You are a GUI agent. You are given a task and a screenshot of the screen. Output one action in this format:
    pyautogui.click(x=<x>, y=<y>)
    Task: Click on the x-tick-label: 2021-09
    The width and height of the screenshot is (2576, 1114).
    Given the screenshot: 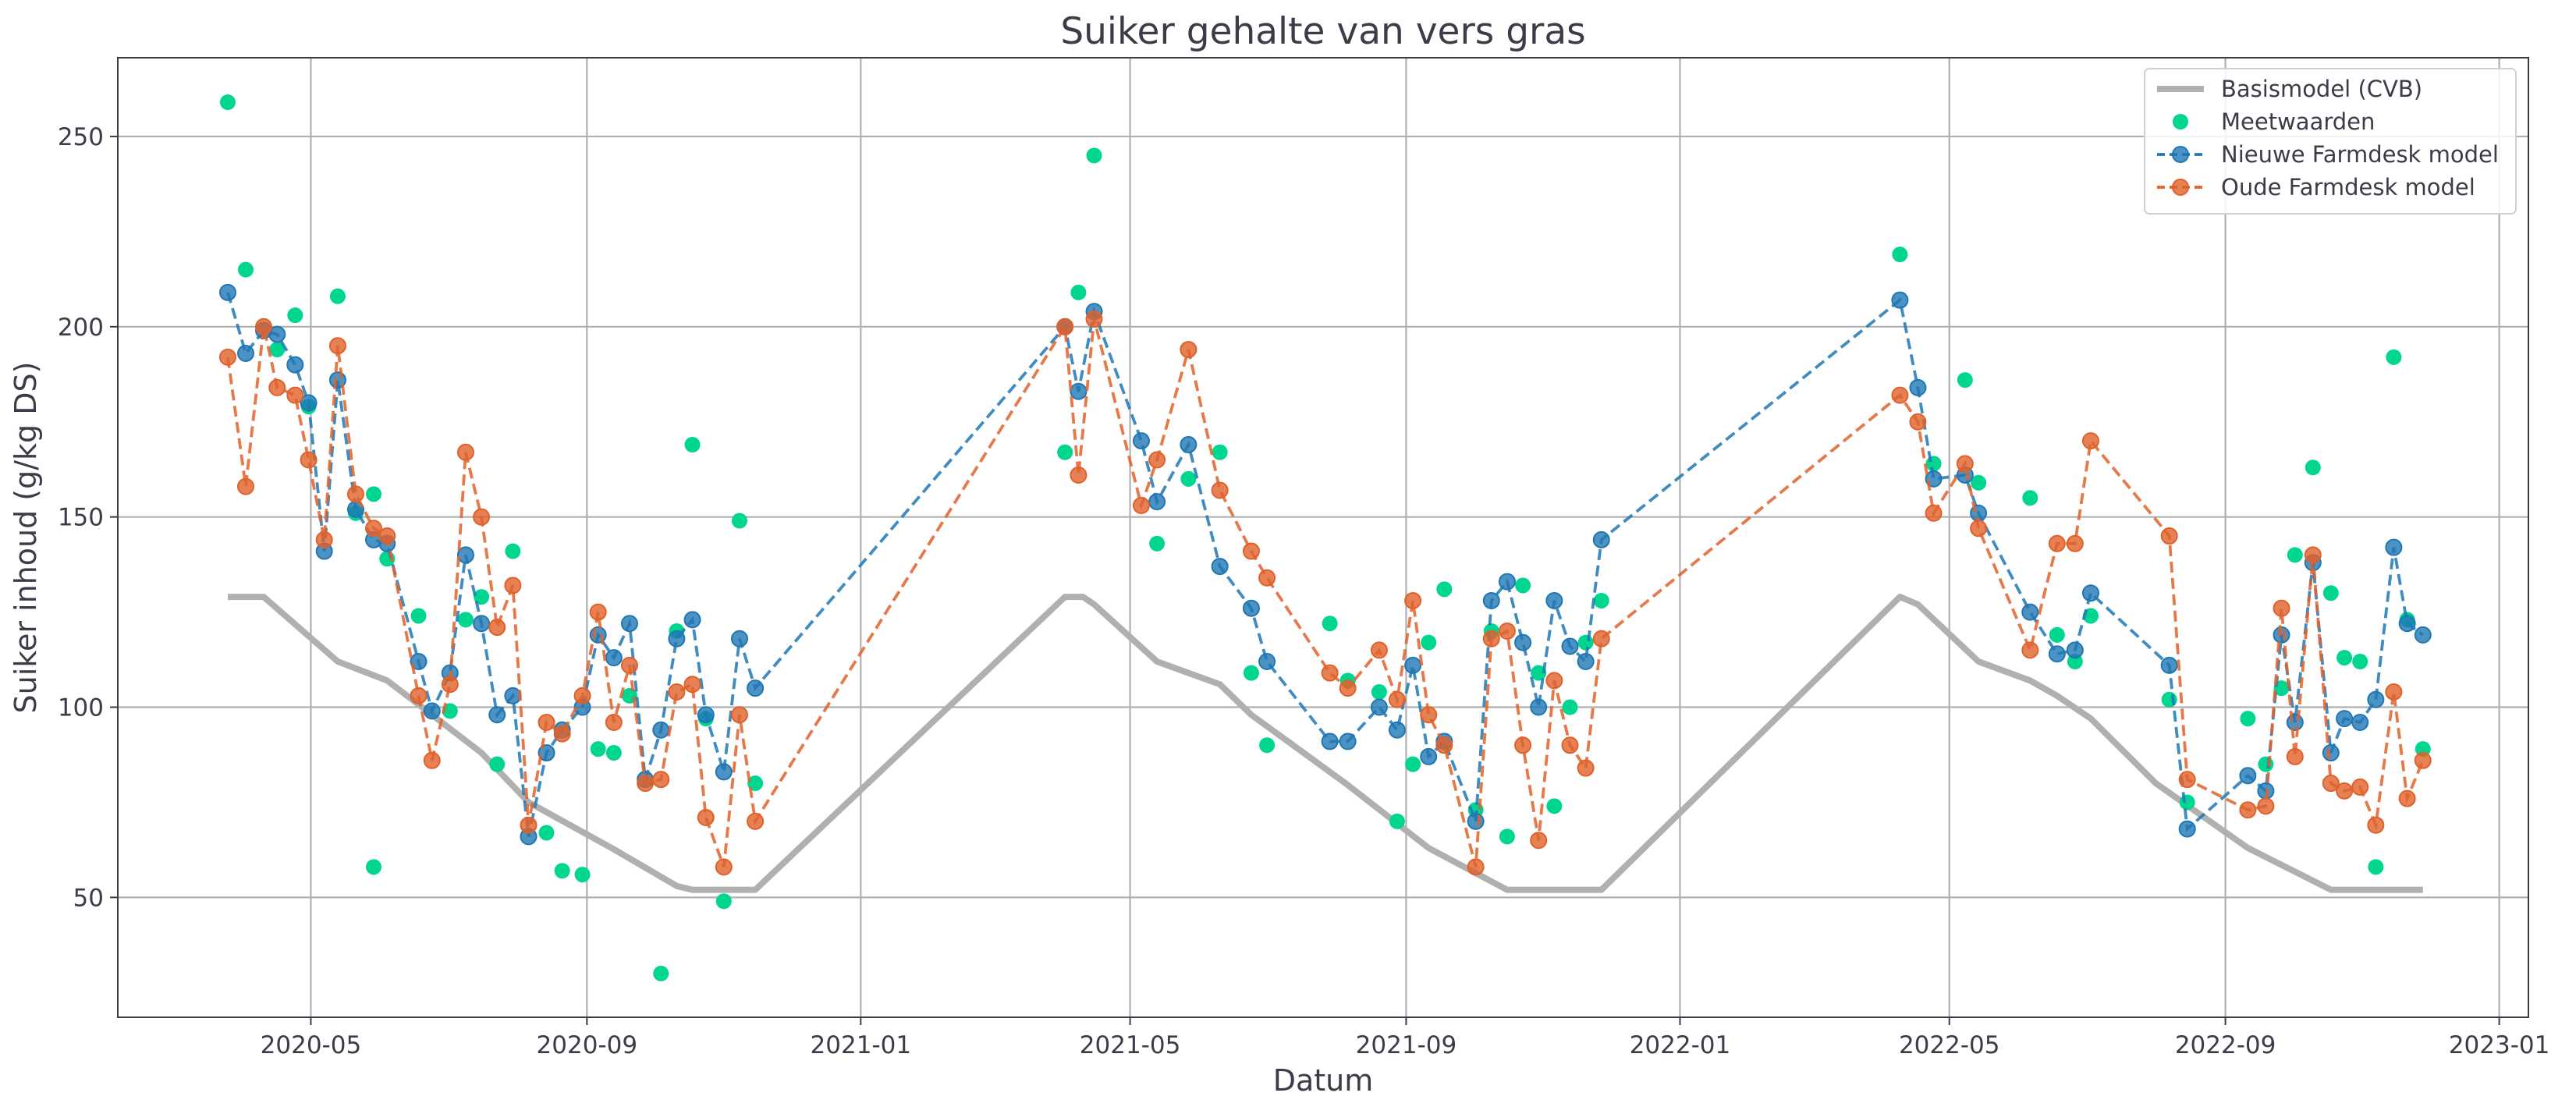 What is the action you would take?
    pyautogui.click(x=1406, y=1045)
    